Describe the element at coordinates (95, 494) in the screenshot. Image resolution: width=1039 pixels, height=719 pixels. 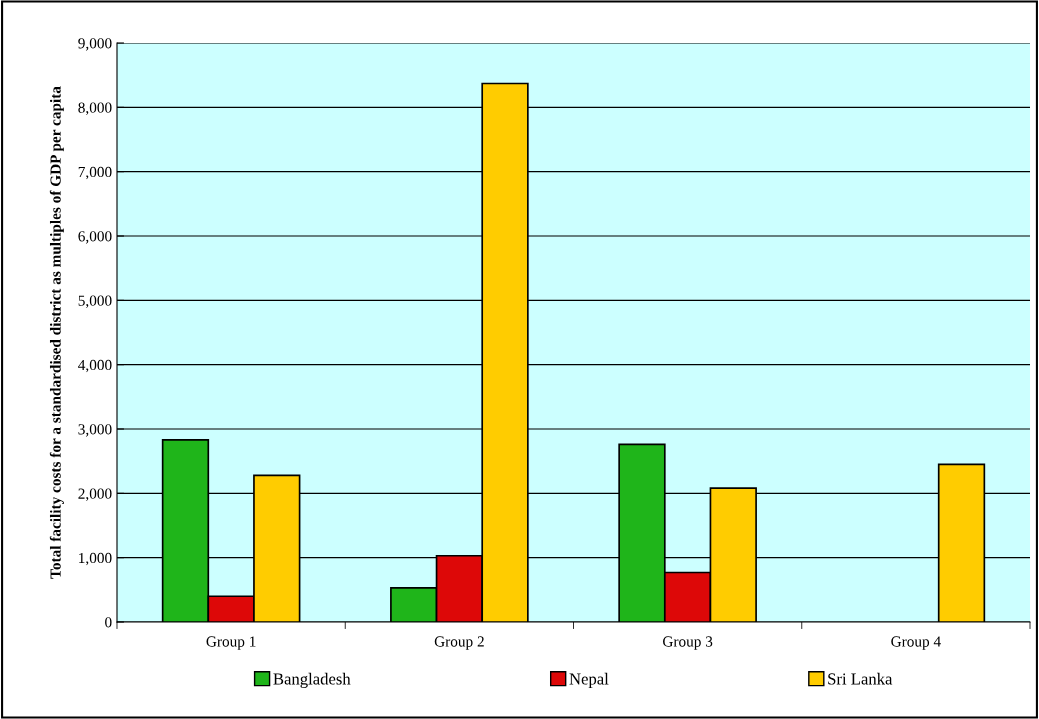
I see `y-tick-label: 2,000` at that location.